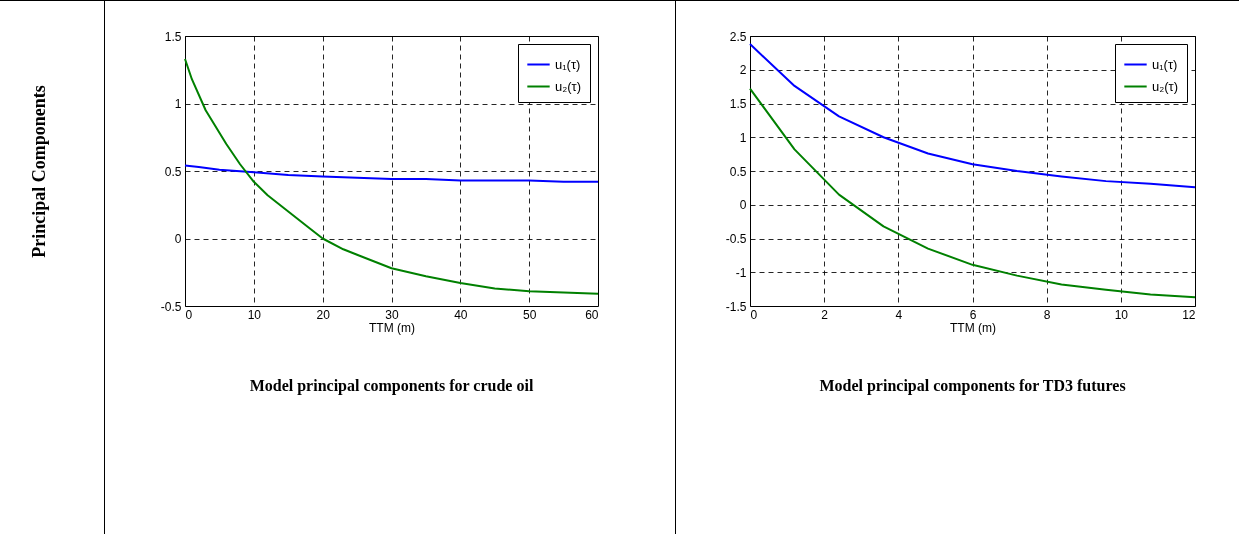  What do you see at coordinates (972, 386) in the screenshot?
I see `text: Model principal components for TD3 futures` at bounding box center [972, 386].